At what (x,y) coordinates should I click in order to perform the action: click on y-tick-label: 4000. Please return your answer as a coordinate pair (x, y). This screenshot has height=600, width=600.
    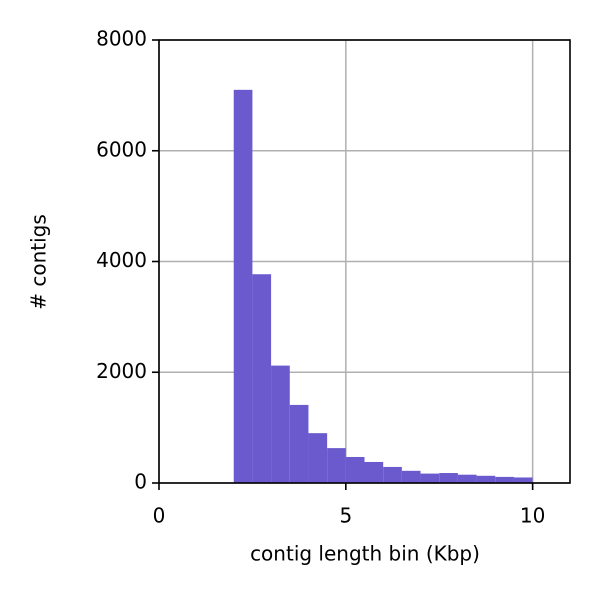
    Looking at the image, I should click on (121, 260).